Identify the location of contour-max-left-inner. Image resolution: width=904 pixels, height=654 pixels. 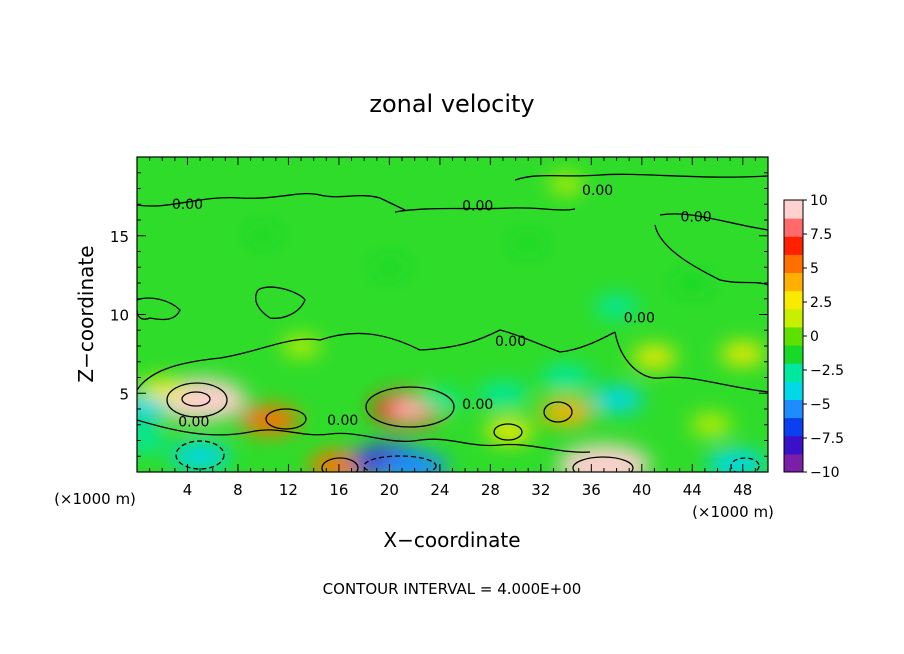
(196, 399).